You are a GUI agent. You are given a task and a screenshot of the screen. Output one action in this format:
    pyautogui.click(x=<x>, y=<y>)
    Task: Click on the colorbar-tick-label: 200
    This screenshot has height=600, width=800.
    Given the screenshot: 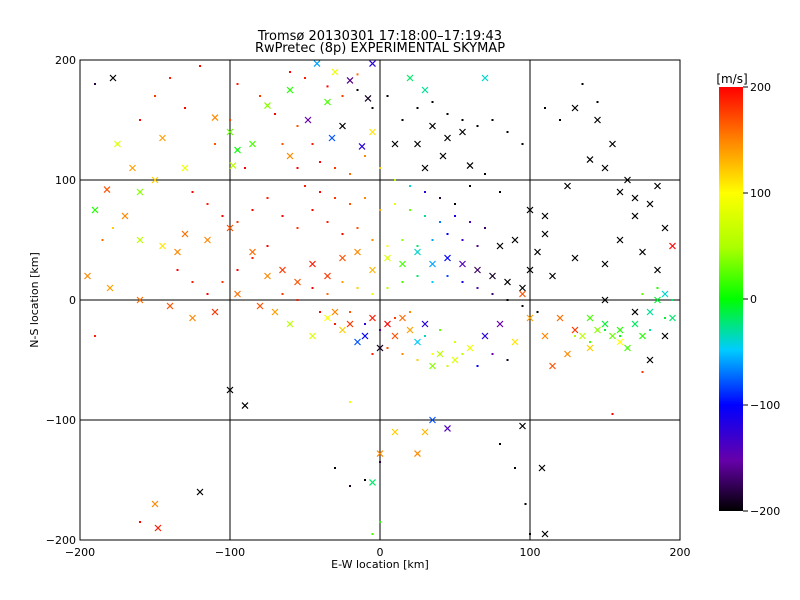 What is the action you would take?
    pyautogui.click(x=760, y=87)
    